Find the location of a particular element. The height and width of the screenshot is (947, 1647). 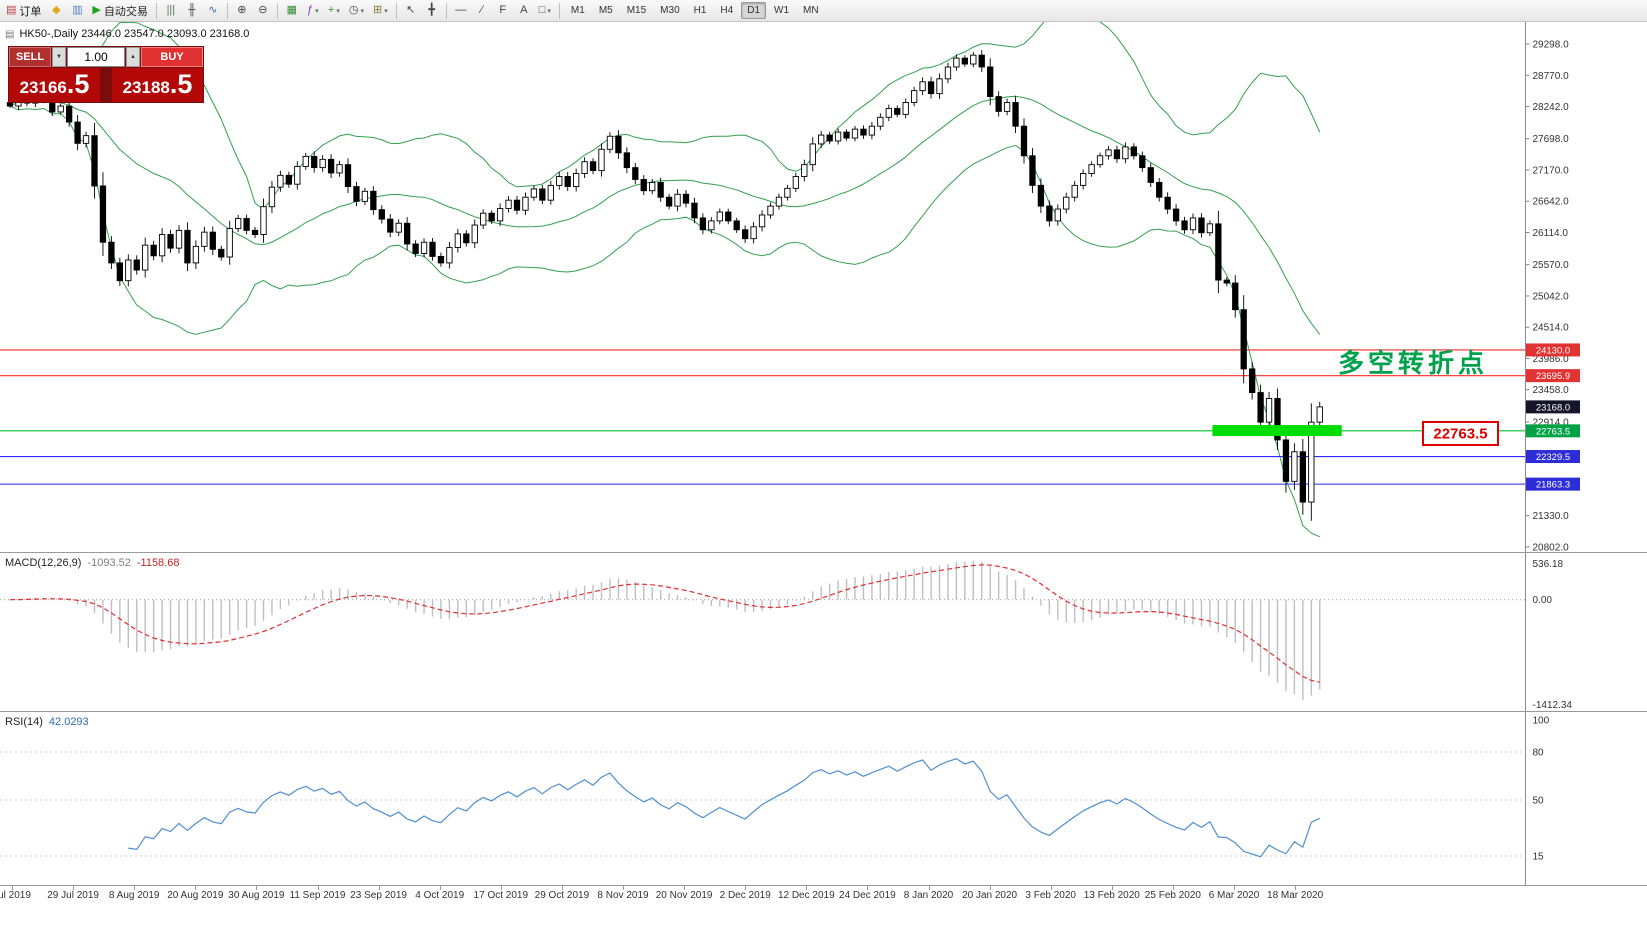

autotrading-button-label: 自动交易 is located at coordinates (125, 11).